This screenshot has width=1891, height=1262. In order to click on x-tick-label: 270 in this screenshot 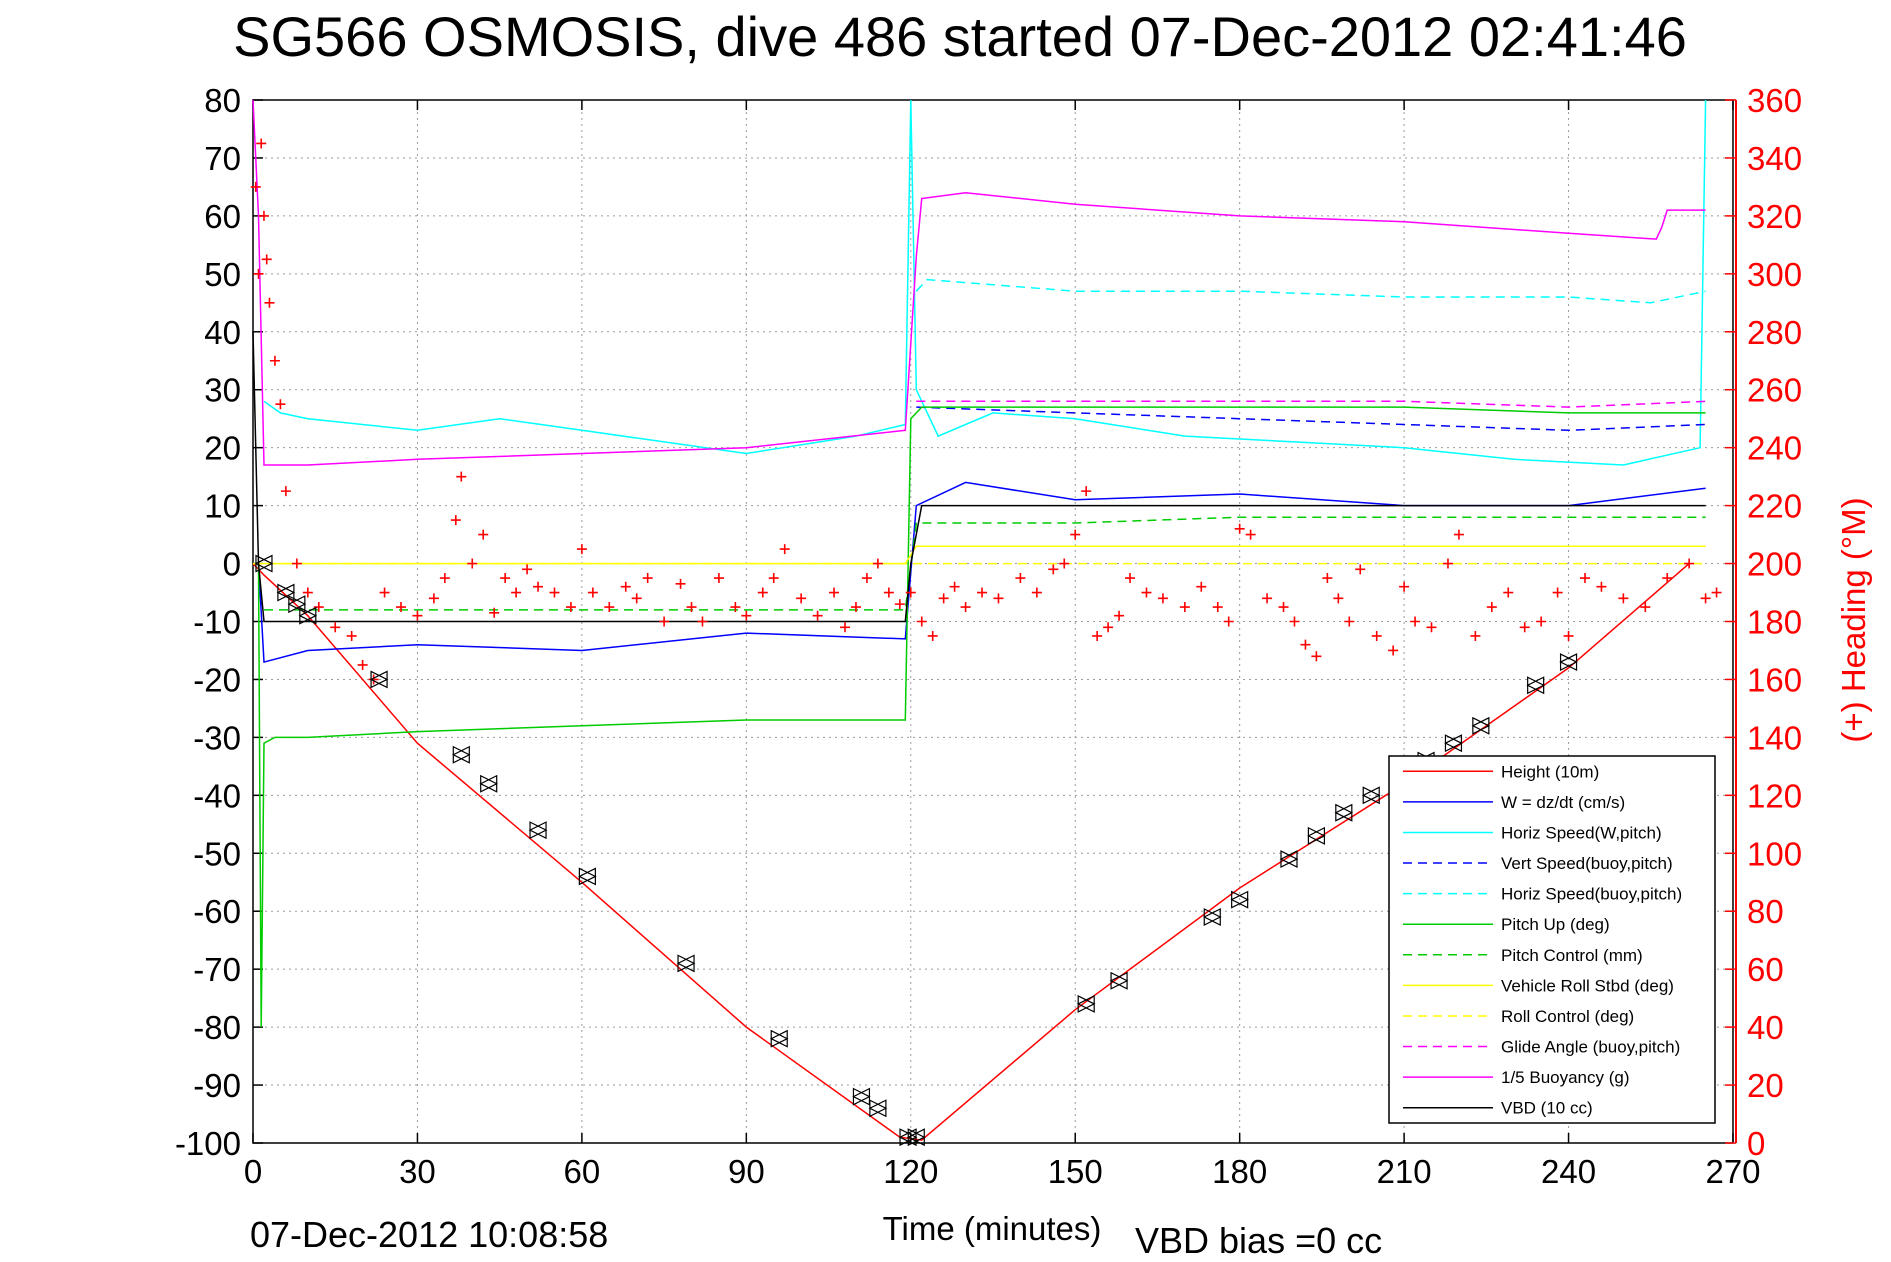, I will do `click(1732, 1171)`.